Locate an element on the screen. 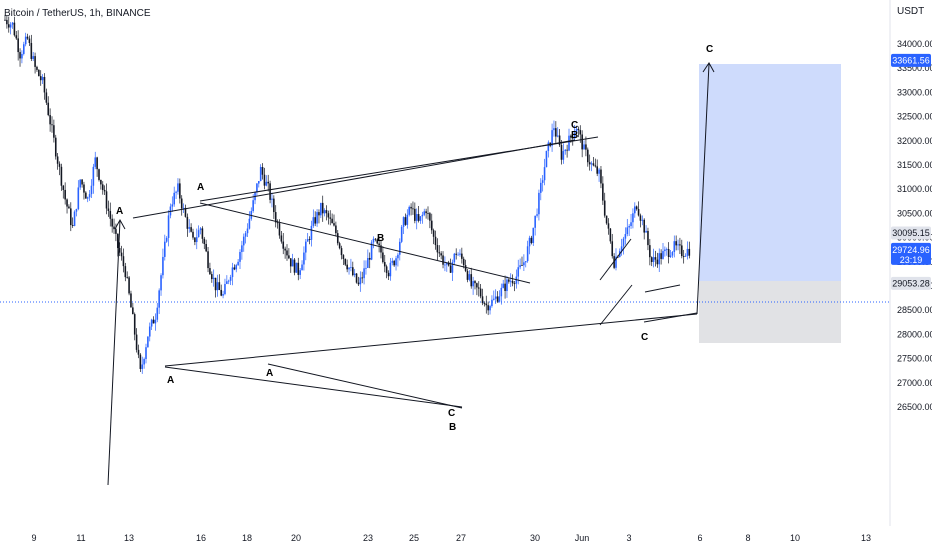 This screenshot has width=932, height=550. time-tick-8: 27 is located at coordinates (461, 538).